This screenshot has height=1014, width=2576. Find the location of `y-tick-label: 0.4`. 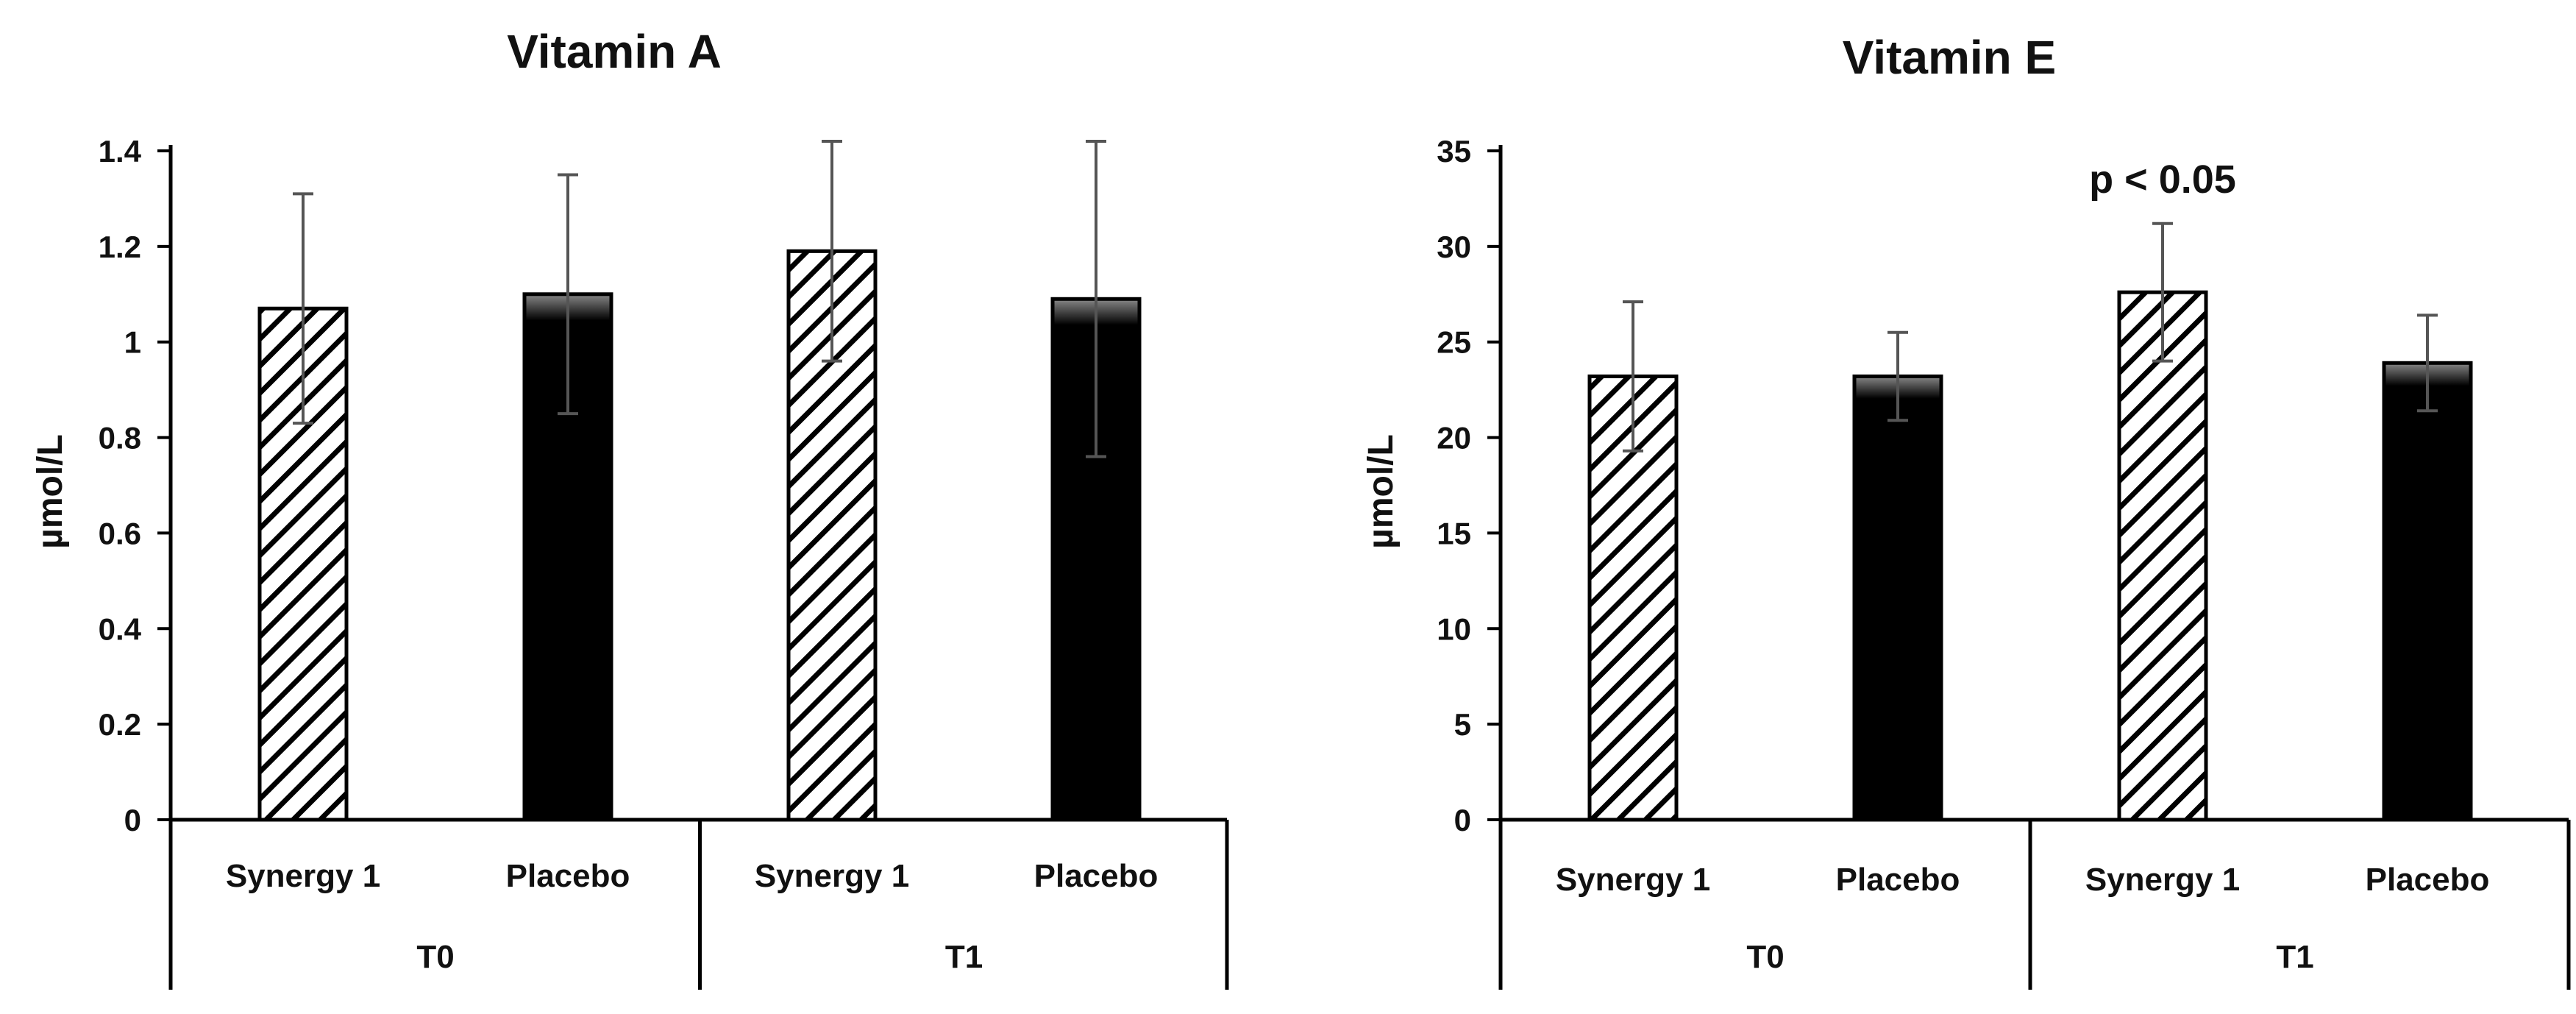

y-tick-label: 0.4 is located at coordinates (120, 628).